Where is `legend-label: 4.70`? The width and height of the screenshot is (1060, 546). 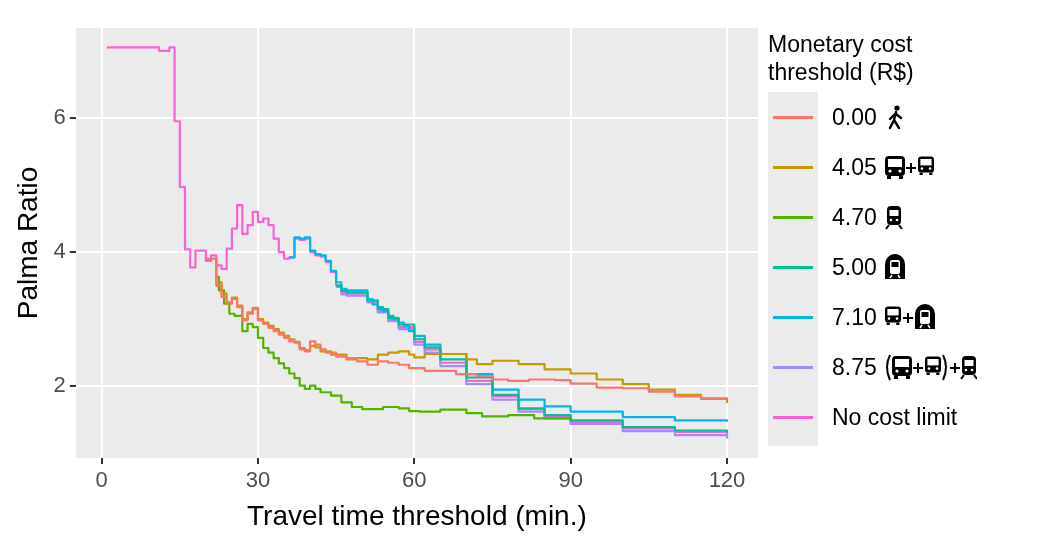
legend-label: 4.70 is located at coordinates (854, 217).